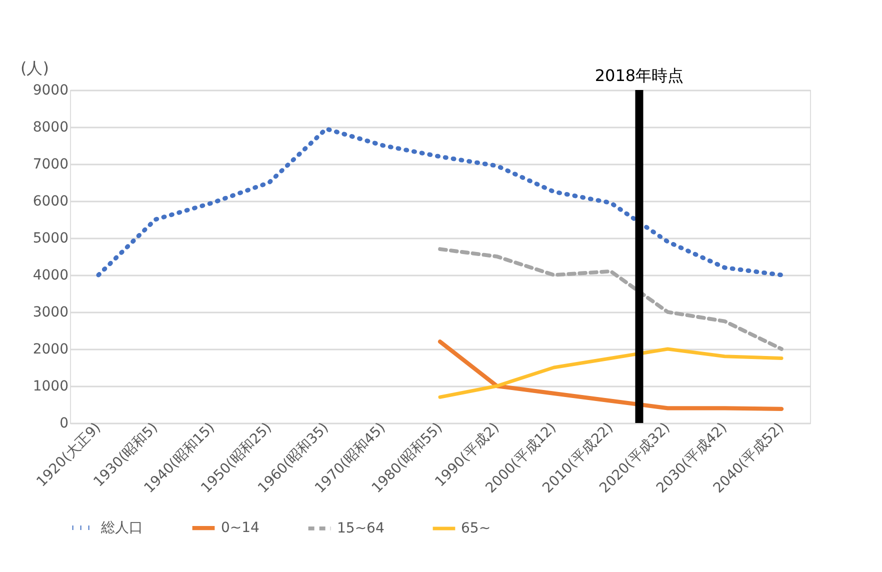 The image size is (882, 572). Describe the element at coordinates (50, 386) in the screenshot. I see `y-tick-label: 1000` at that location.